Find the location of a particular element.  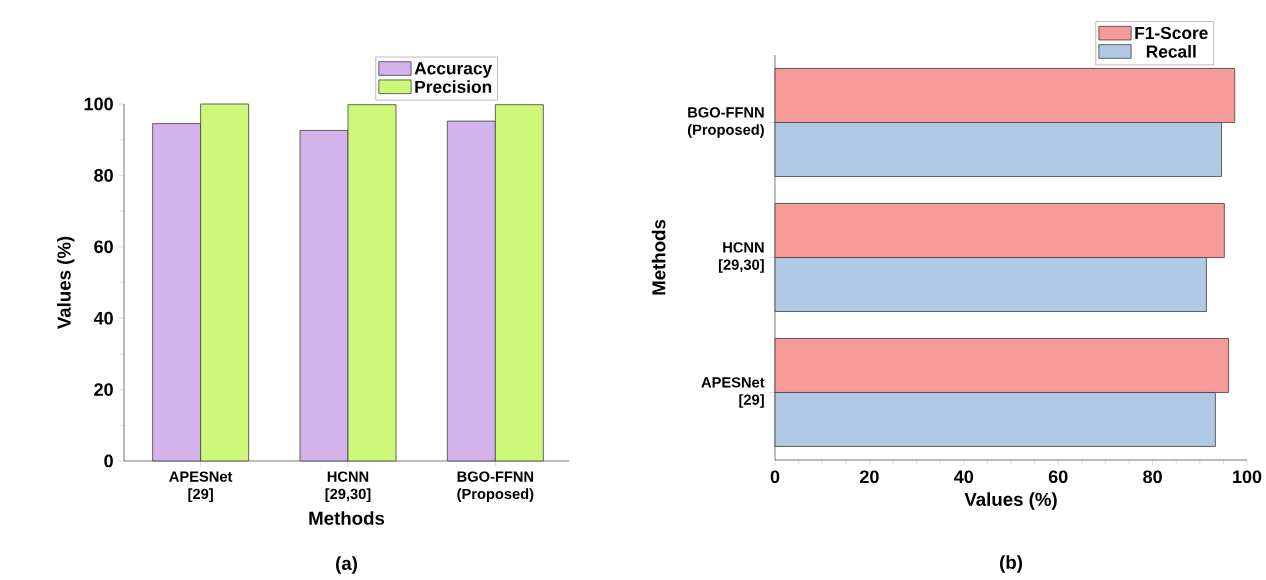

x-tick-label: 100 is located at coordinates (1247, 477).